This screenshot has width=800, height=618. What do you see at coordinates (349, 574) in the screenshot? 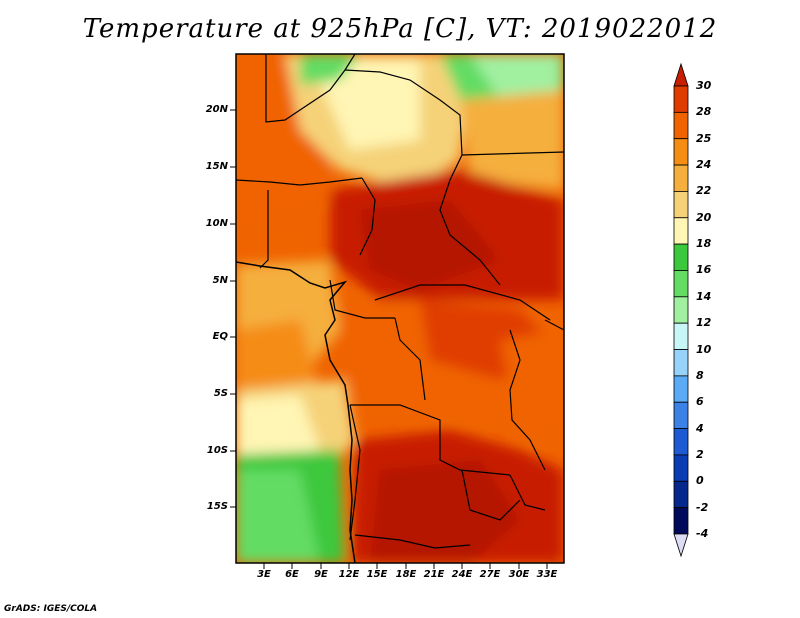
I see `lon-label-12e: 12E` at bounding box center [349, 574].